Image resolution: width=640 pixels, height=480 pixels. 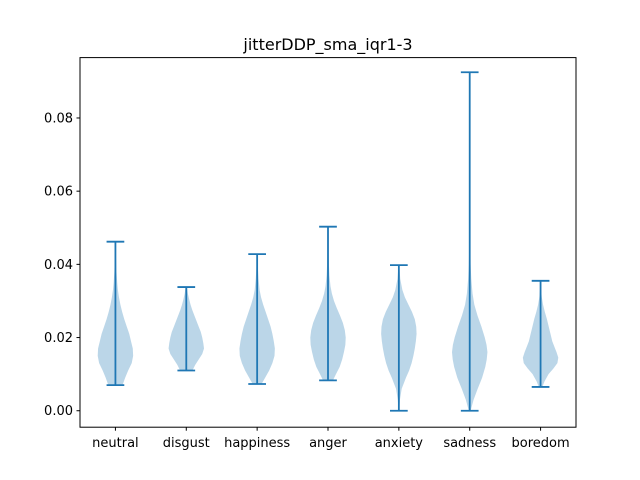 I want to click on y-tick-label: 0.06, so click(x=58, y=192).